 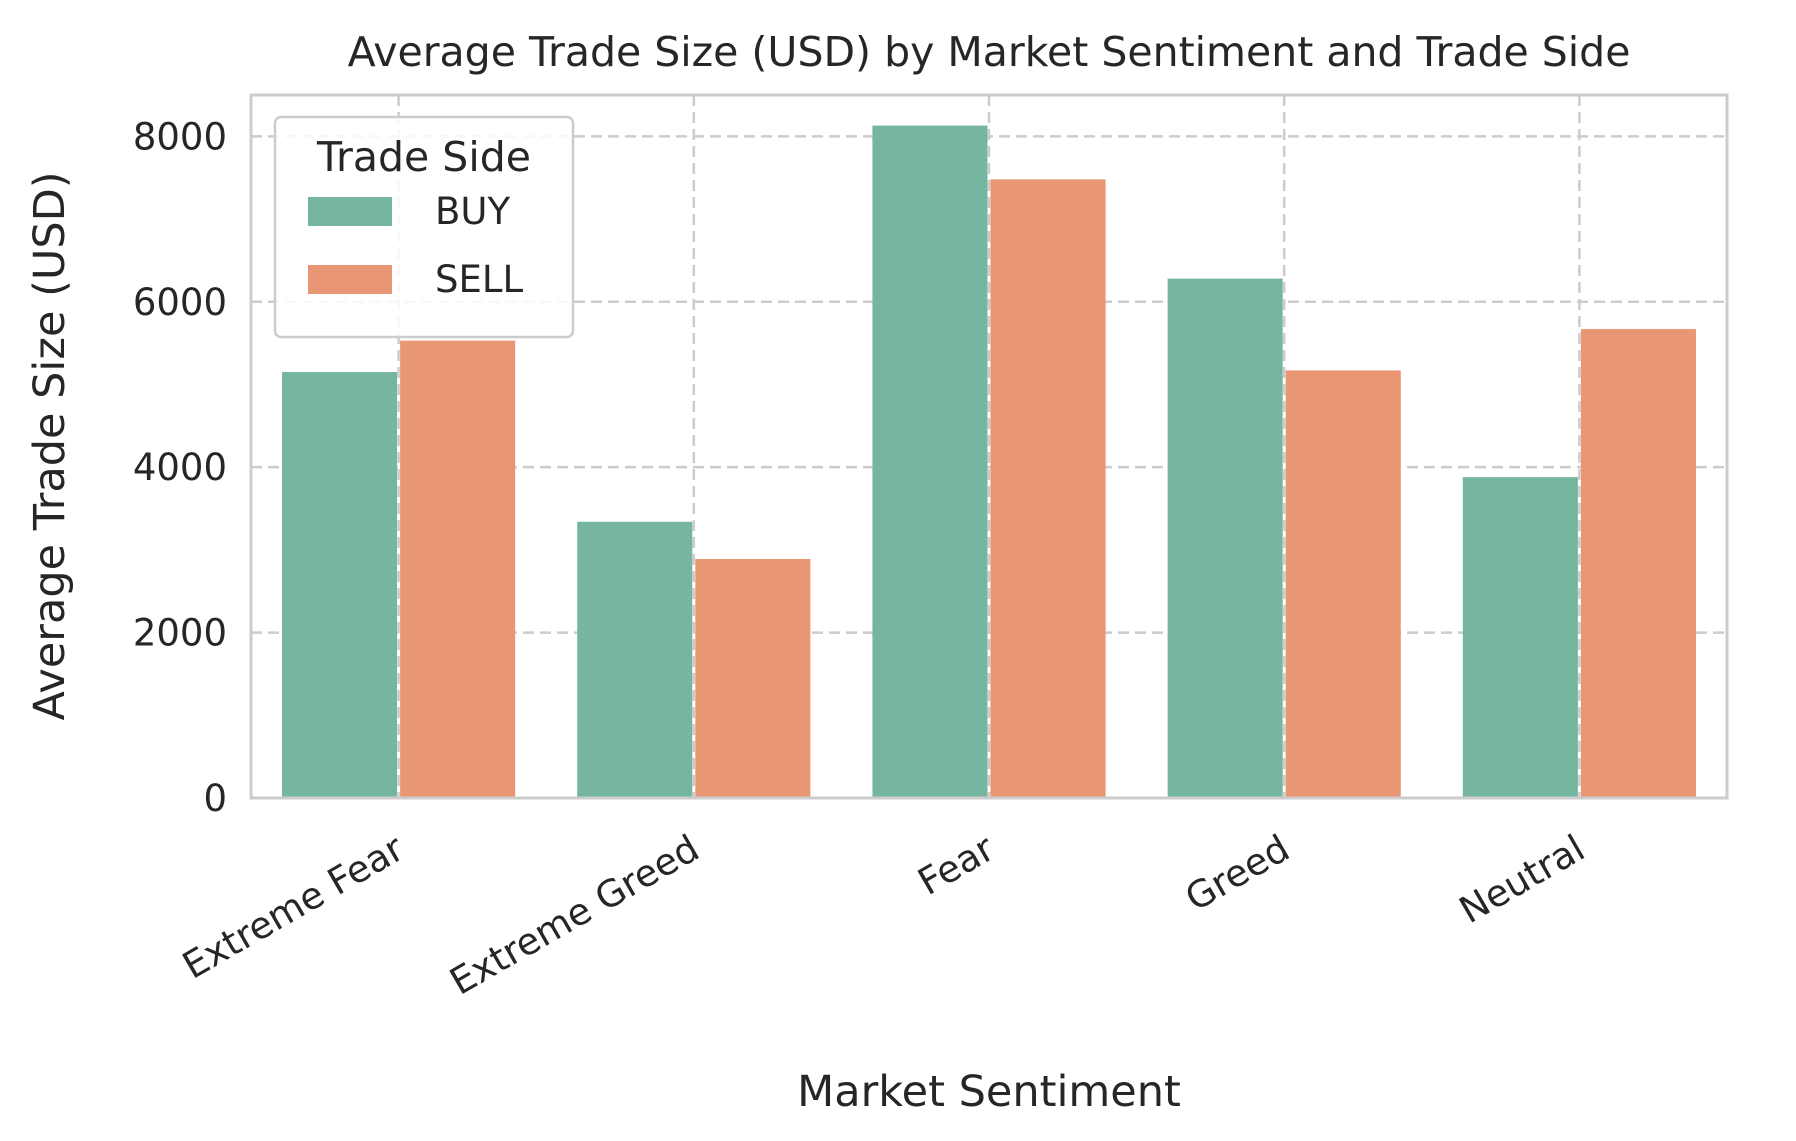 What do you see at coordinates (956, 865) in the screenshot?
I see `x-tick-label: Fear` at bounding box center [956, 865].